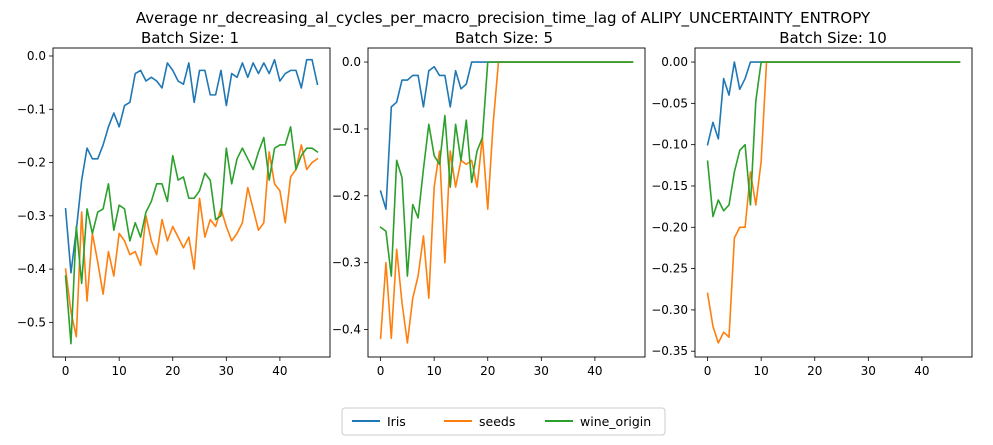 This screenshot has width=993, height=445. What do you see at coordinates (669, 269) in the screenshot?
I see `y-tick-label: −0.25` at bounding box center [669, 269].